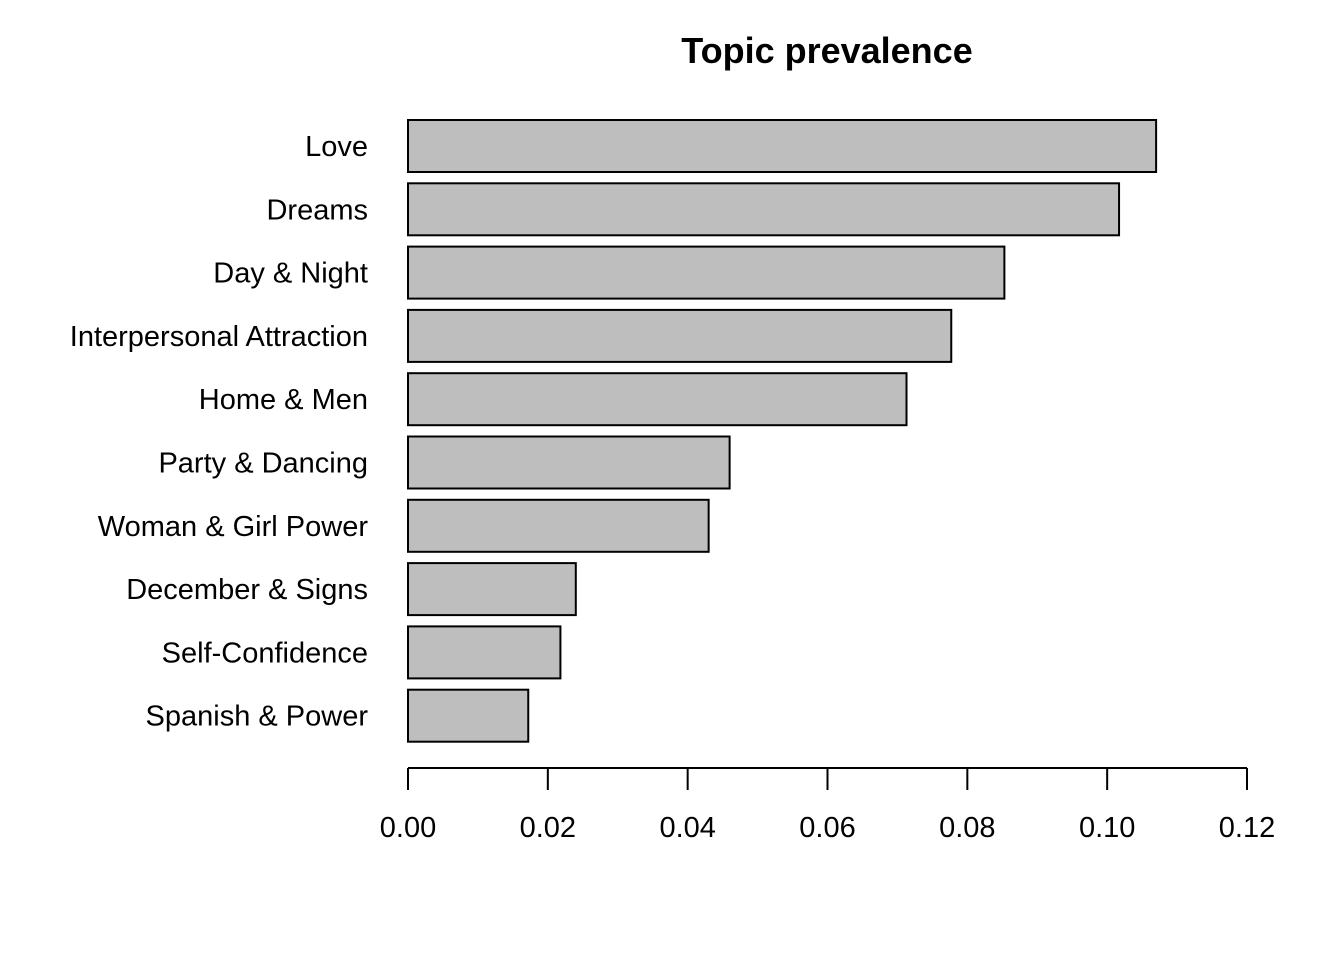 The width and height of the screenshot is (1344, 960). What do you see at coordinates (290, 274) in the screenshot?
I see `category-label: Day & Night` at bounding box center [290, 274].